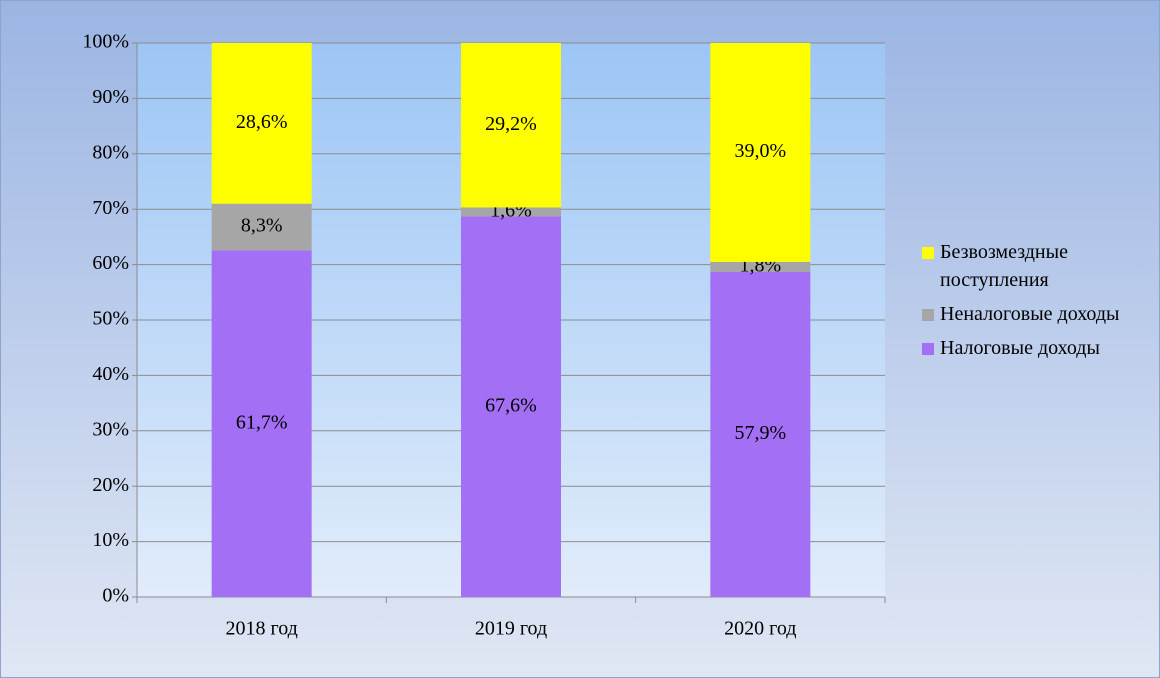 The width and height of the screenshot is (1160, 678). I want to click on y-tick-label: 40%, so click(110, 374).